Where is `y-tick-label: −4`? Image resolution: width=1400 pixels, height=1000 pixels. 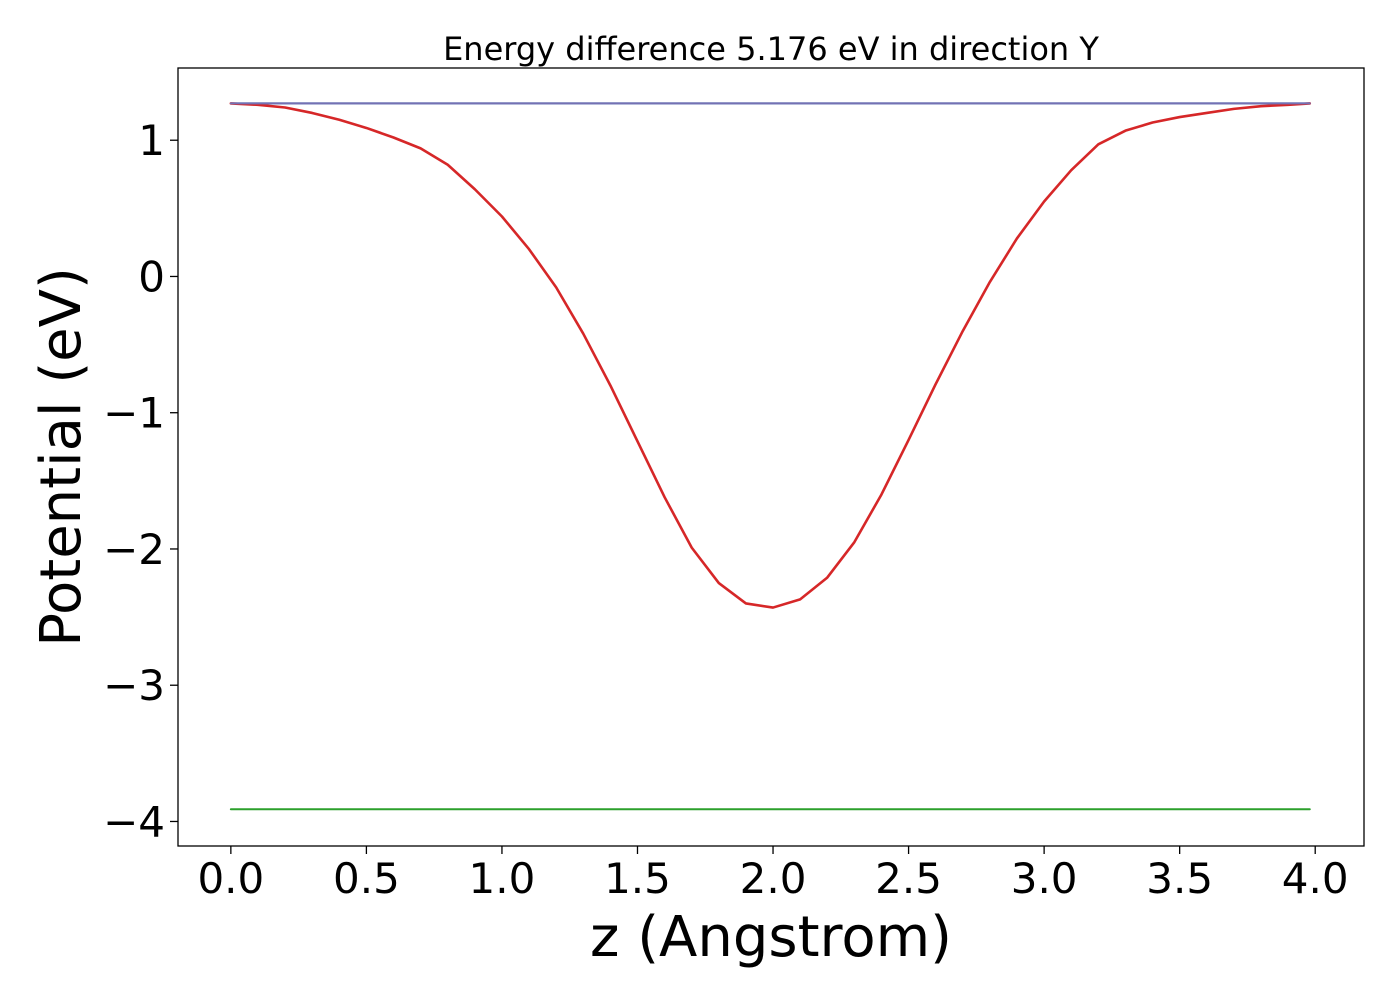 y-tick-label: −4 is located at coordinates (134, 821).